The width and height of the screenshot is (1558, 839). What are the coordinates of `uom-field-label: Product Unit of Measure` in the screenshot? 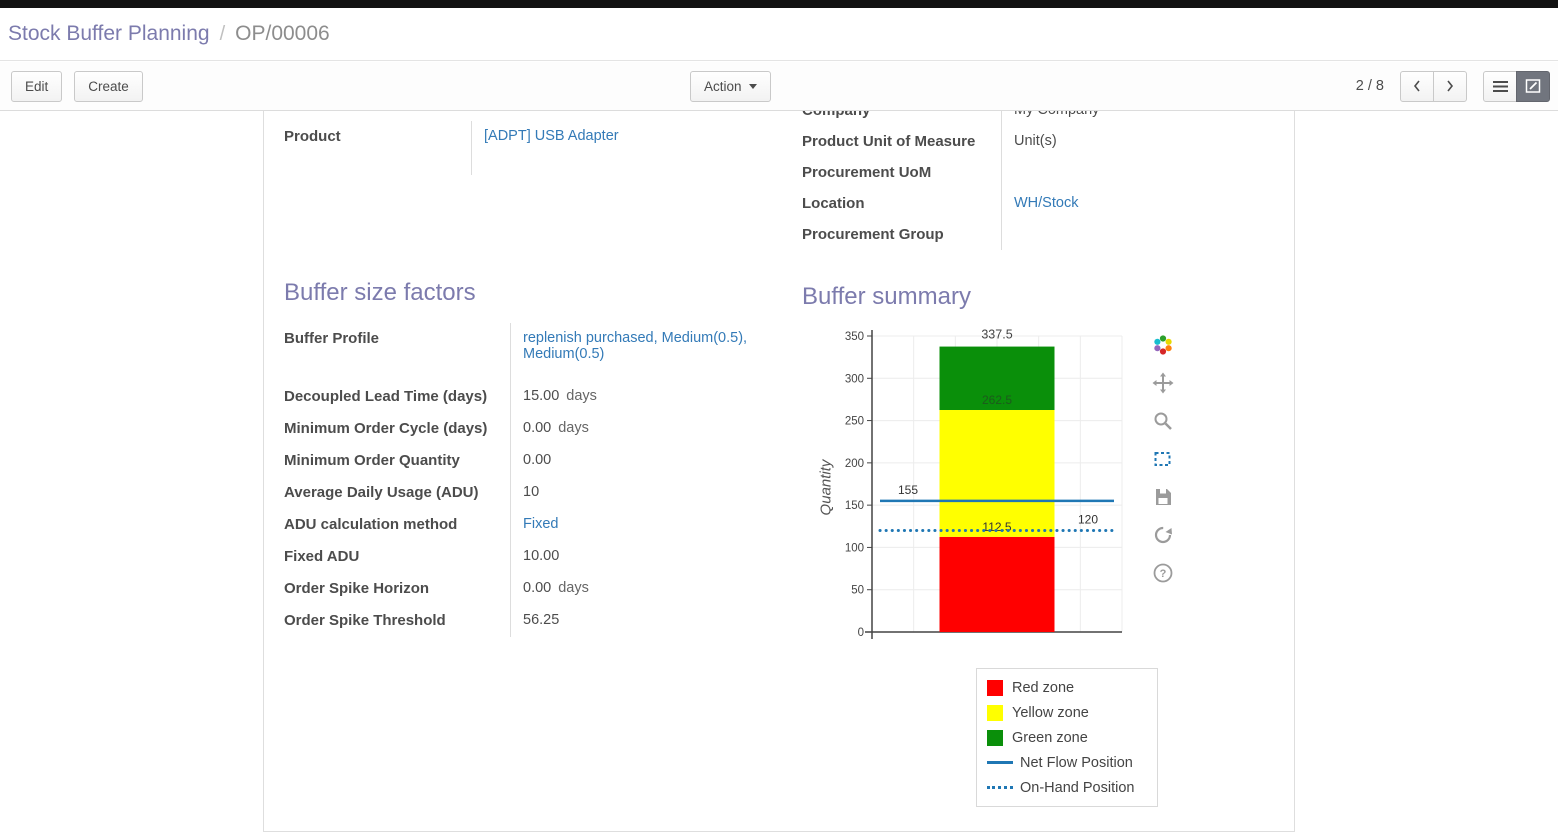 It's located at (902, 141).